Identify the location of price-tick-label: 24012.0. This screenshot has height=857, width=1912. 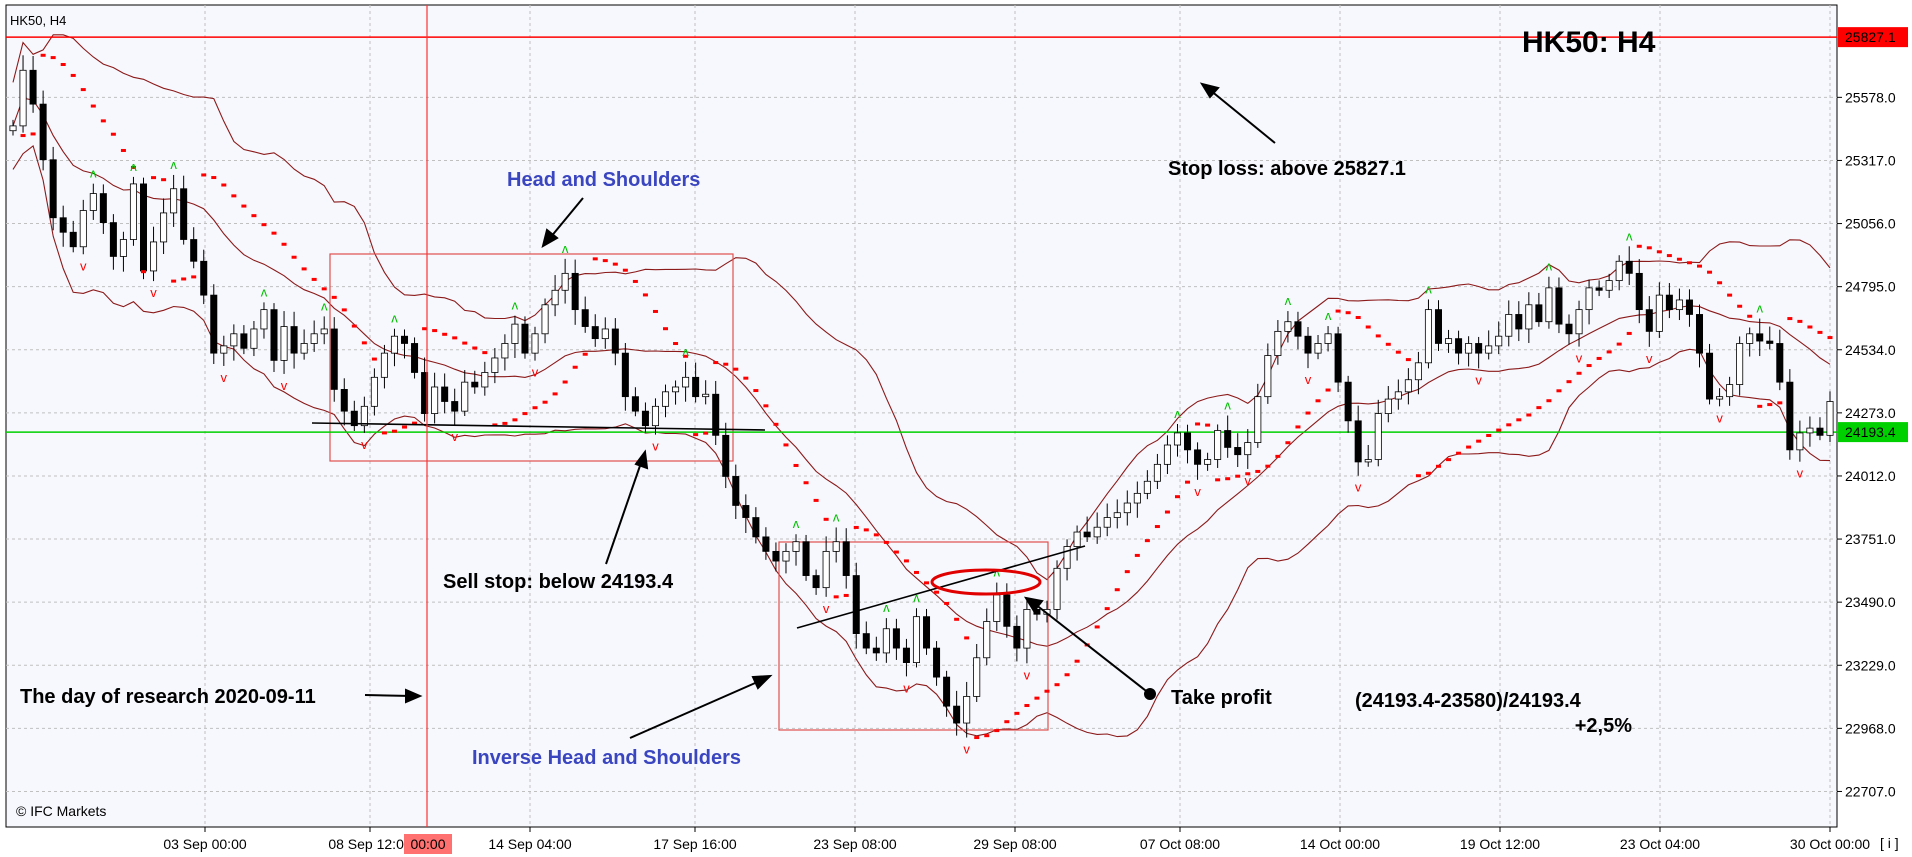
(1870, 476).